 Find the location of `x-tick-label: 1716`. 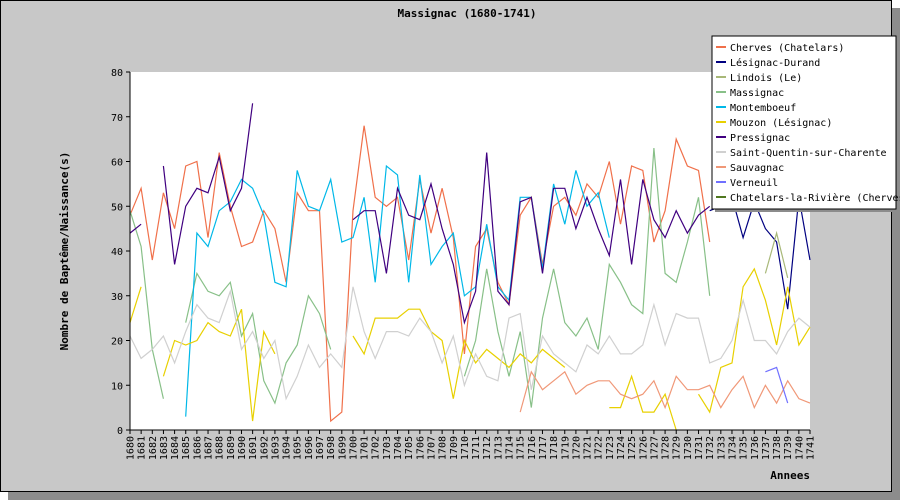

x-tick-label: 1716 is located at coordinates (532, 448).